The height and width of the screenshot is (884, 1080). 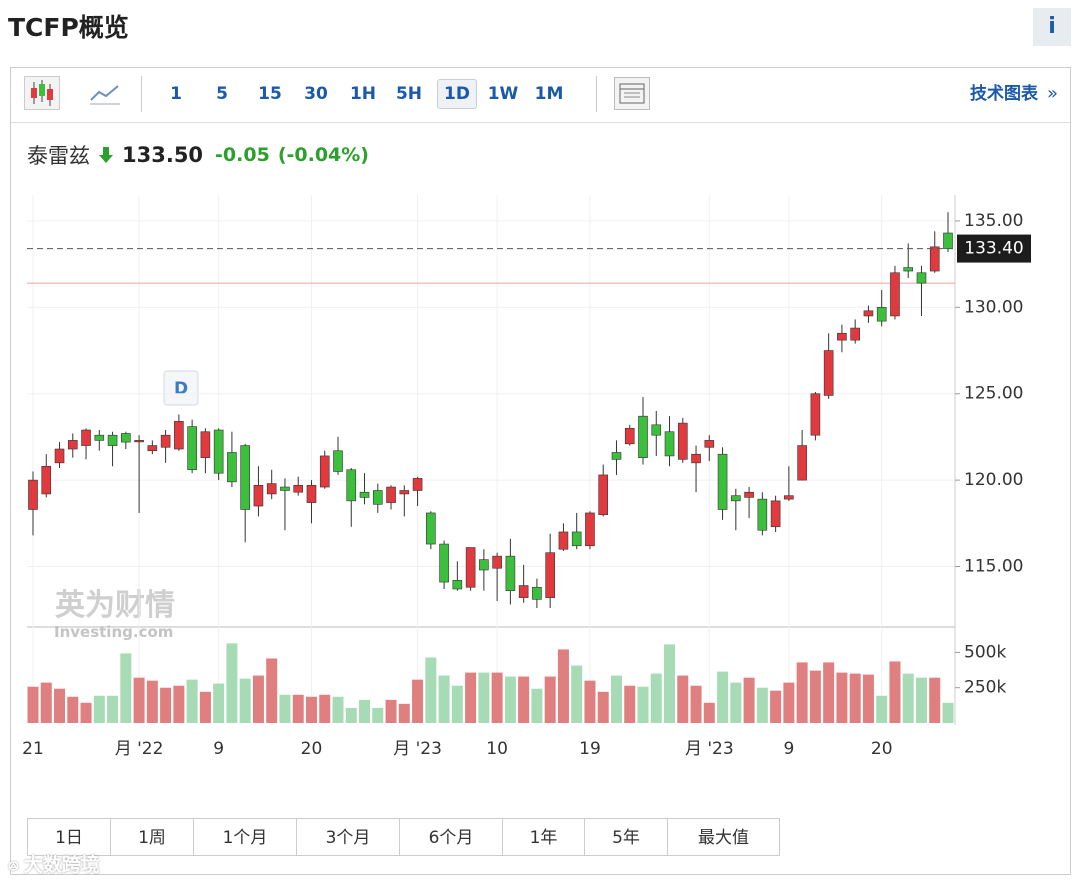 I want to click on interval-button: 1H, so click(x=363, y=94).